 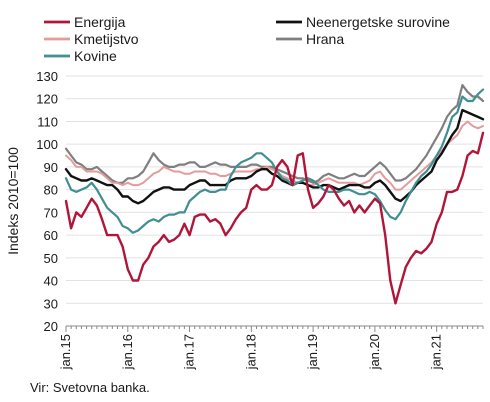 I want to click on x-tick-label: jan.15, so click(x=65, y=352).